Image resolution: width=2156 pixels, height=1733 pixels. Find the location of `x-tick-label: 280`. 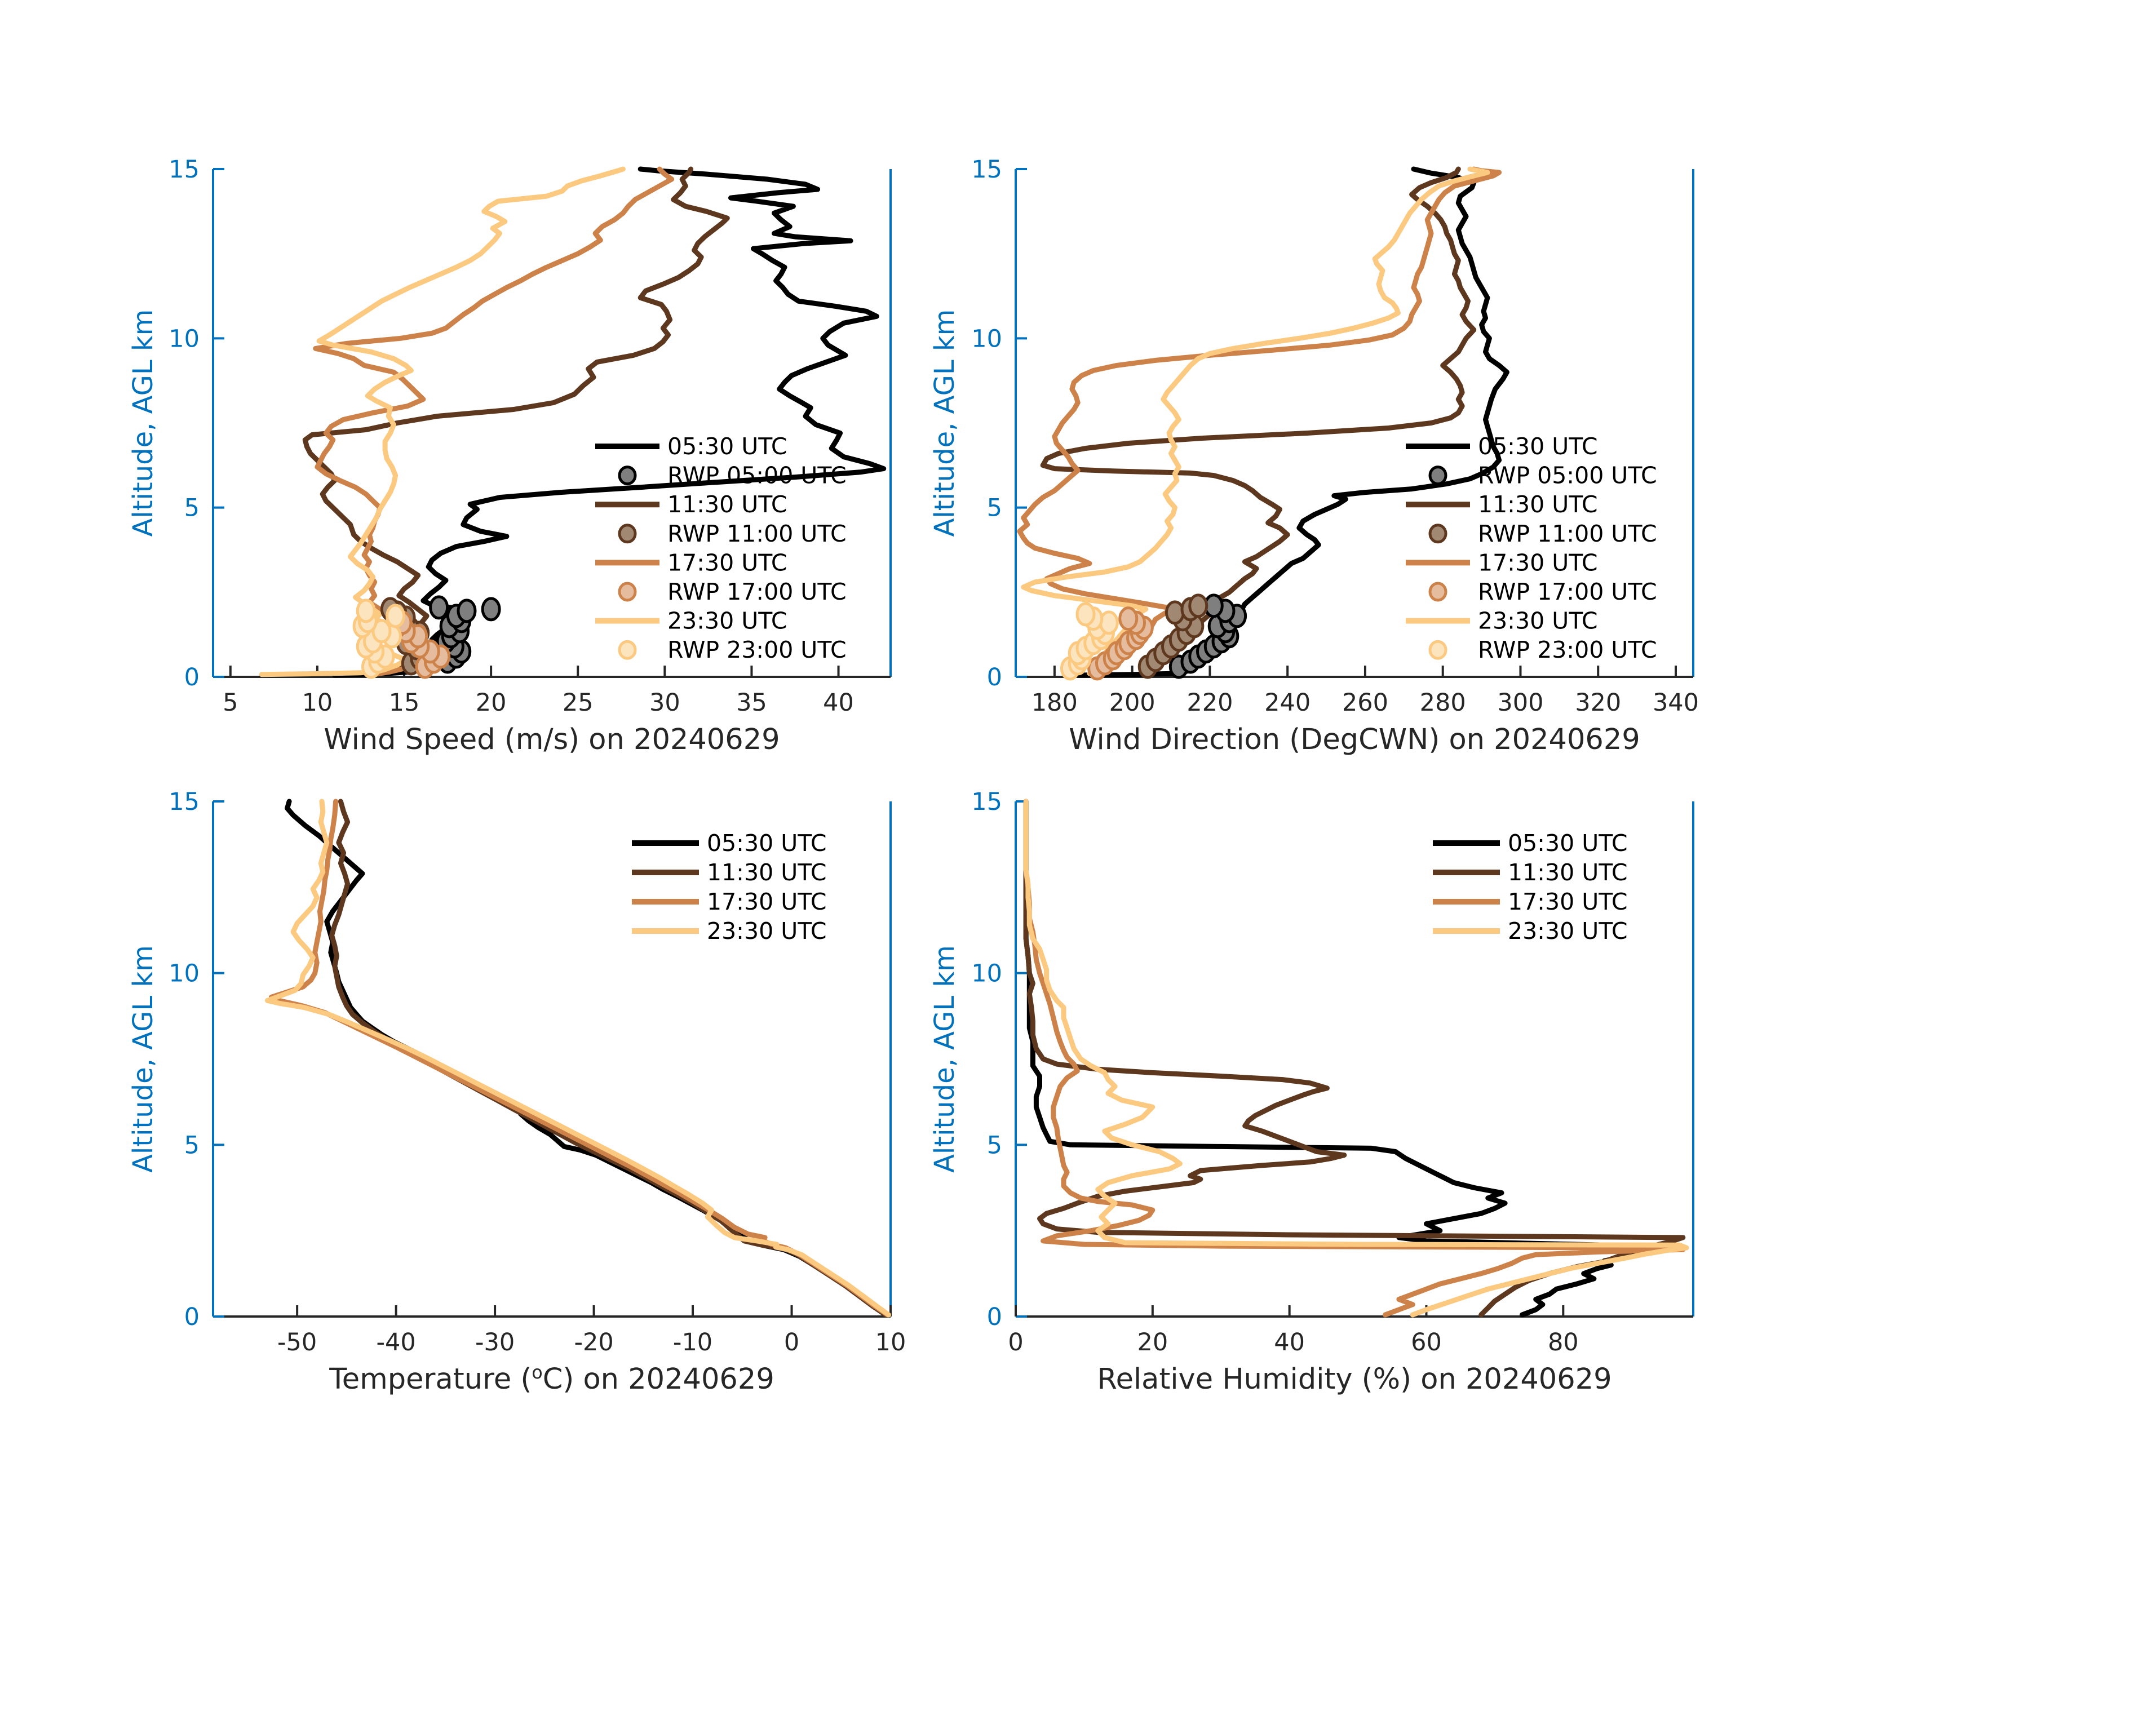

x-tick-label: 280 is located at coordinates (1443, 703).